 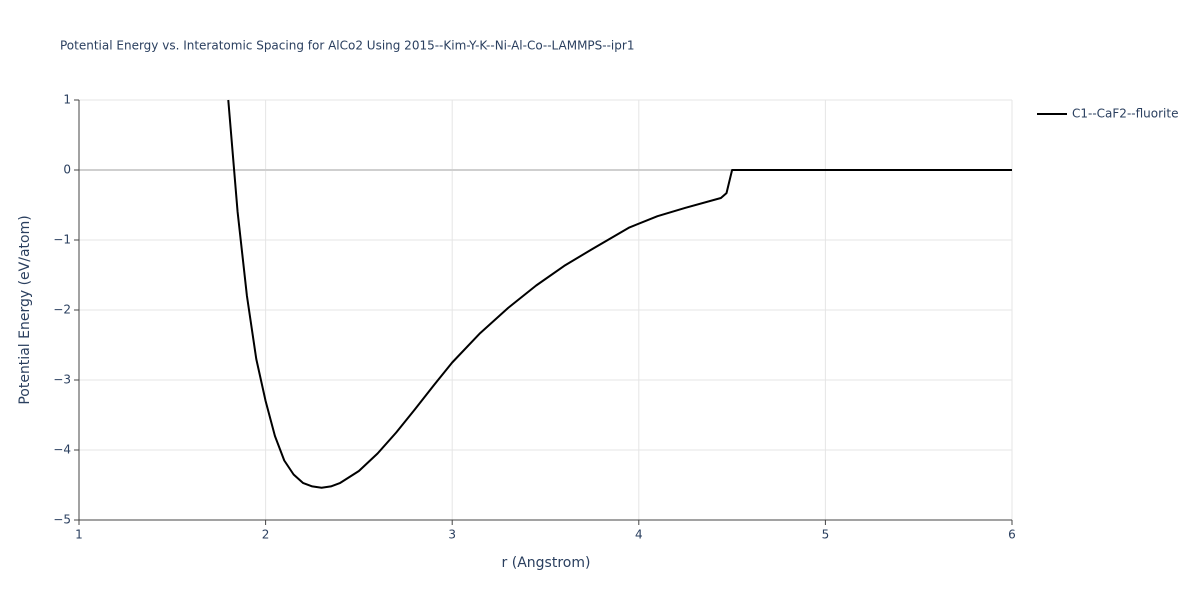 What do you see at coordinates (62, 450) in the screenshot?
I see `y-tick-label: −4` at bounding box center [62, 450].